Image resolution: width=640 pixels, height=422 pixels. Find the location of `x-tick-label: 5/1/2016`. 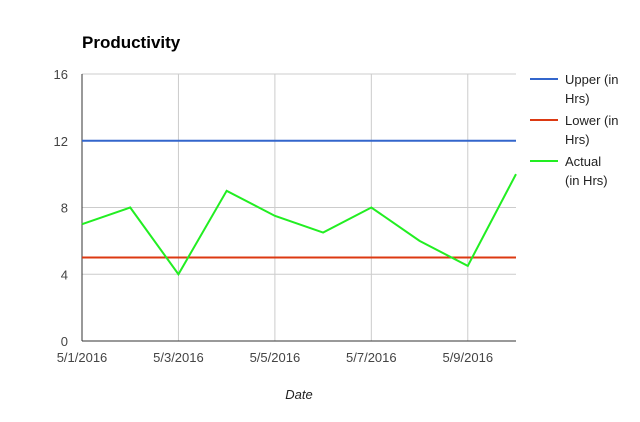

x-tick-label: 5/1/2016 is located at coordinates (82, 357).